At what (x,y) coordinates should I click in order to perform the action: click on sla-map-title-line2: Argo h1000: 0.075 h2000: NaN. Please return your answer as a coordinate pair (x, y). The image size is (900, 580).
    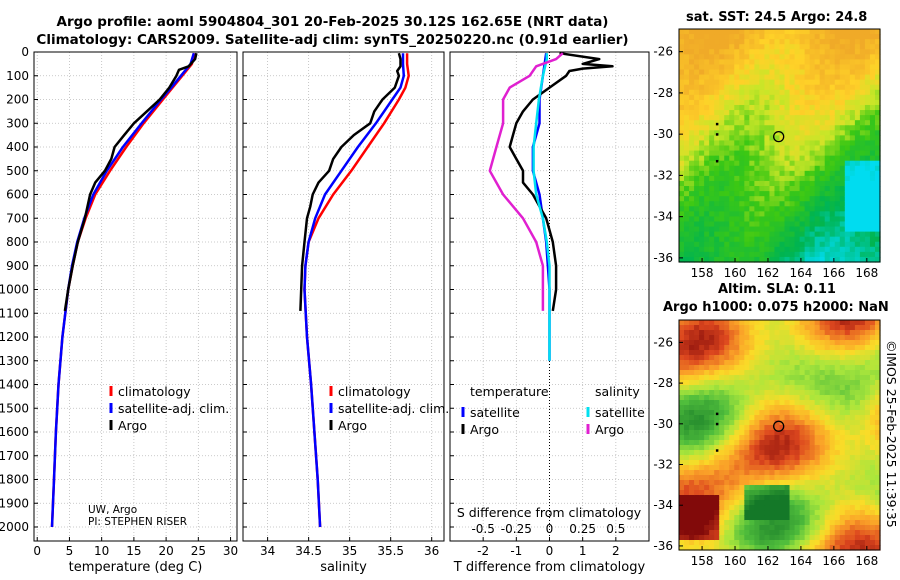
    Looking at the image, I should click on (776, 307).